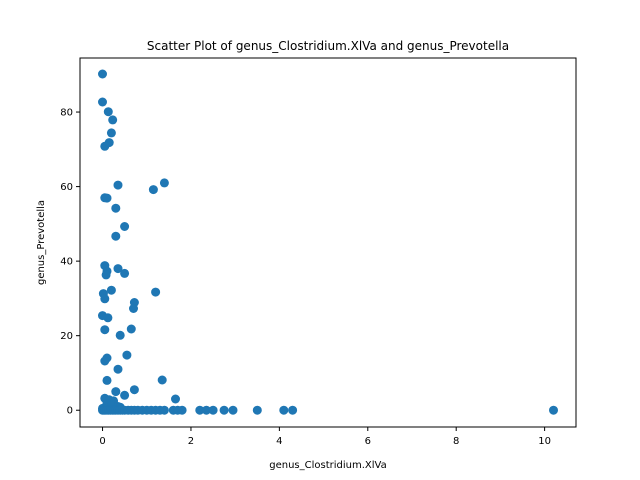  Describe the element at coordinates (368, 441) in the screenshot. I see `x-tick-label: 6` at that location.